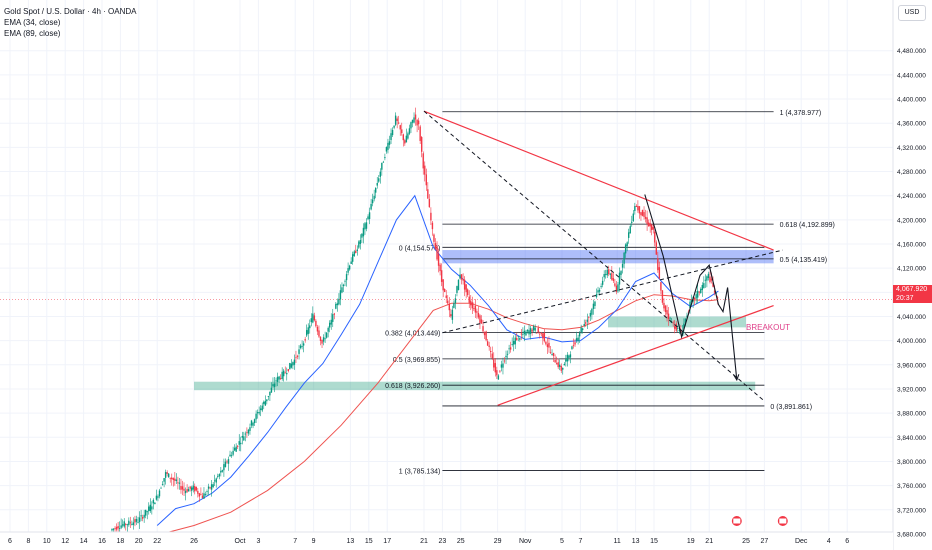 This screenshot has height=550, width=932. What do you see at coordinates (911, 245) in the screenshot?
I see `y-tick-label: 4,160.000` at bounding box center [911, 245].